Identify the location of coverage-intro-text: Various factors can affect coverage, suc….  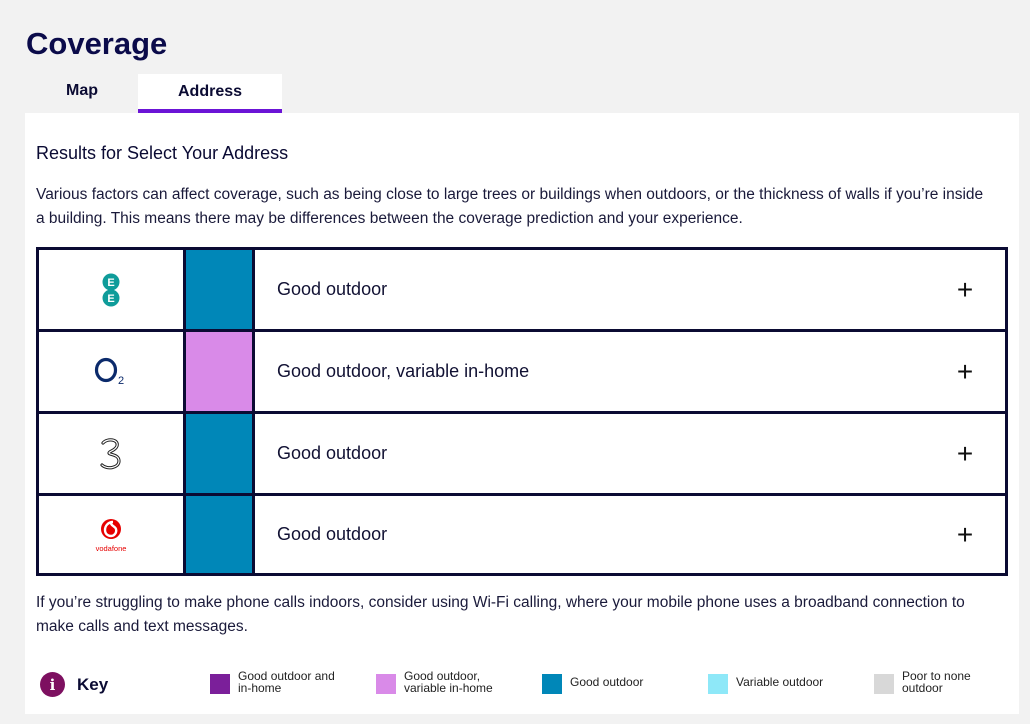
(510, 206).